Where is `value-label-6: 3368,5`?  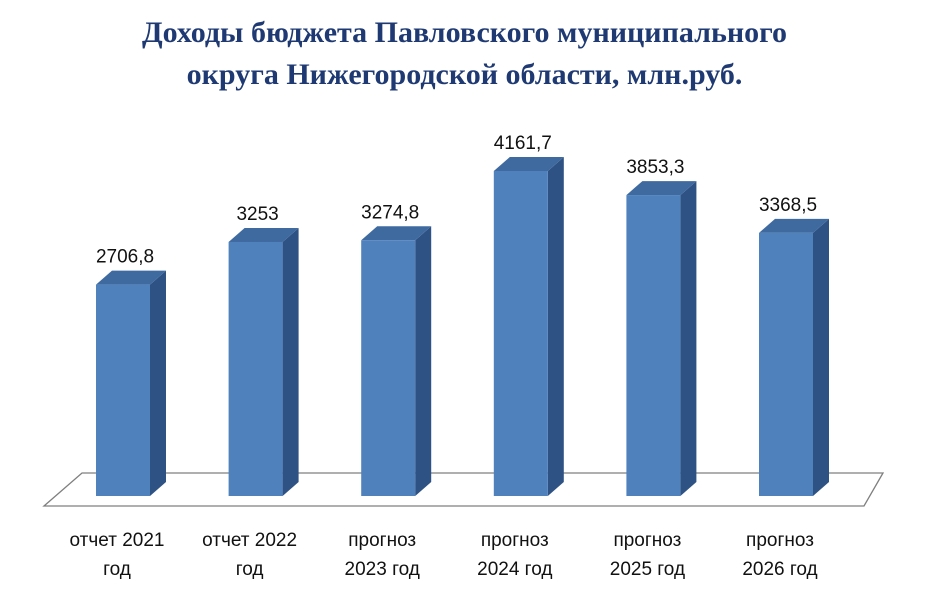 value-label-6: 3368,5 is located at coordinates (788, 205).